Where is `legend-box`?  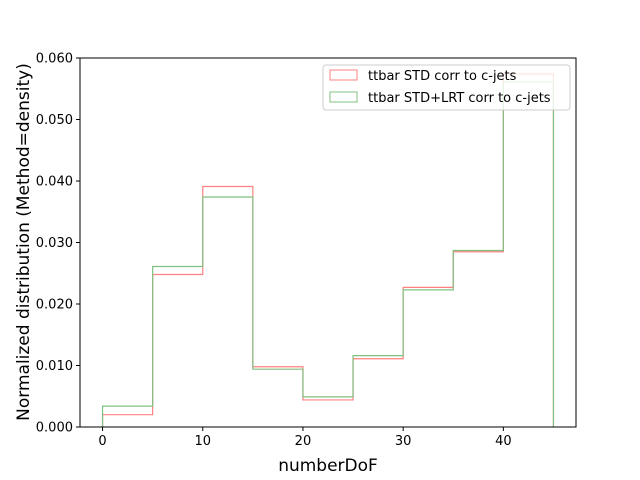 legend-box is located at coordinates (446, 87).